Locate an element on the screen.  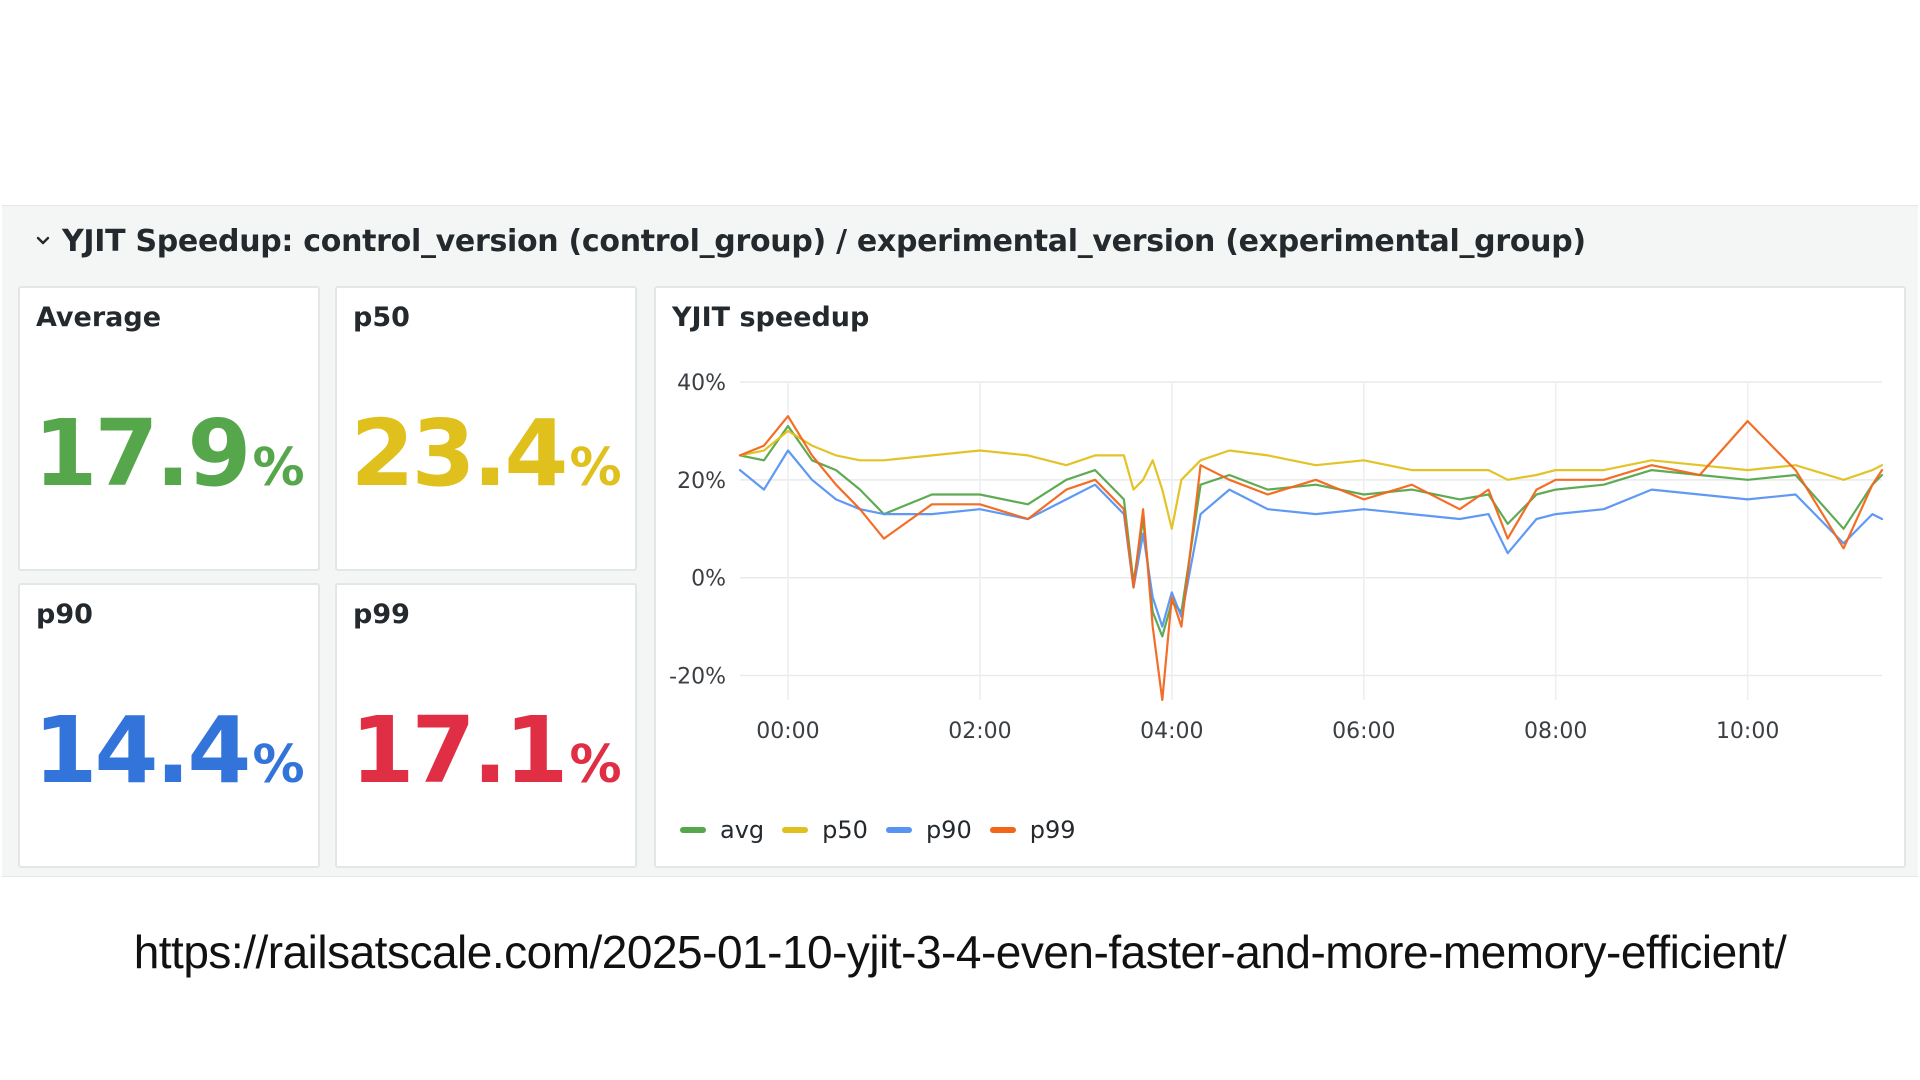
stat-value: 14.4% is located at coordinates (169, 750).